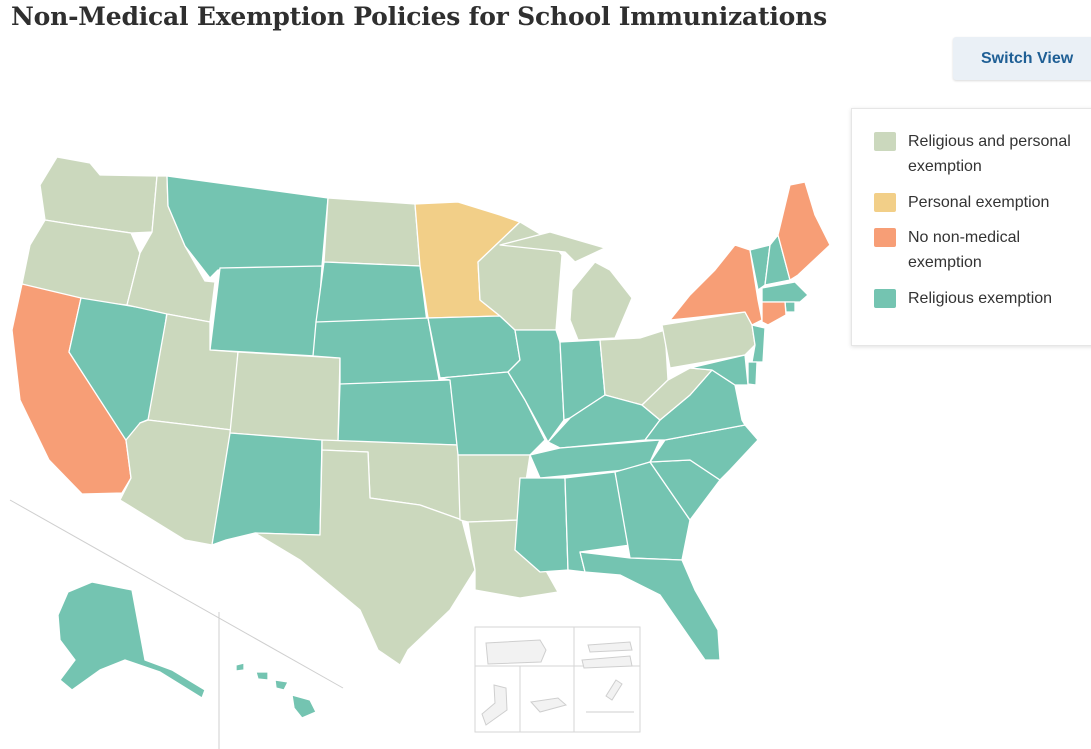 This screenshot has width=1091, height=749. What do you see at coordinates (398, 412) in the screenshot?
I see `state-ks` at bounding box center [398, 412].